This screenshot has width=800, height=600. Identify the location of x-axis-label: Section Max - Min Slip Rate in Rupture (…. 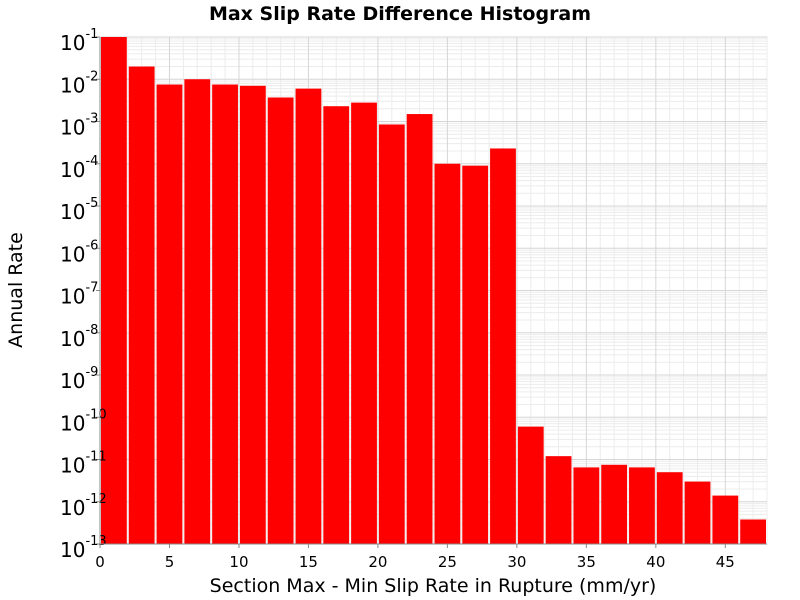
(433, 586).